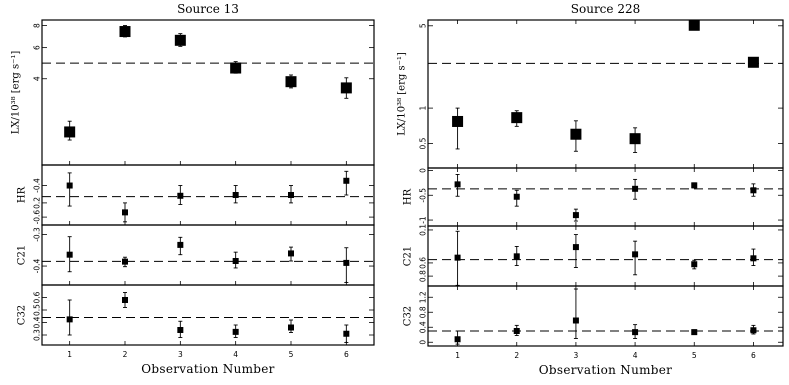  What do you see at coordinates (37, 78) in the screenshot?
I see `y-tick-label: 4` at bounding box center [37, 78].